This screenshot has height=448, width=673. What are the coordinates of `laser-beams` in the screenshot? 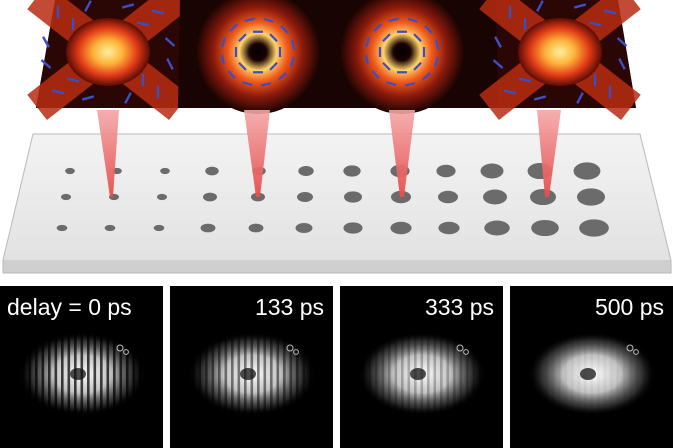 It's located at (329, 153).